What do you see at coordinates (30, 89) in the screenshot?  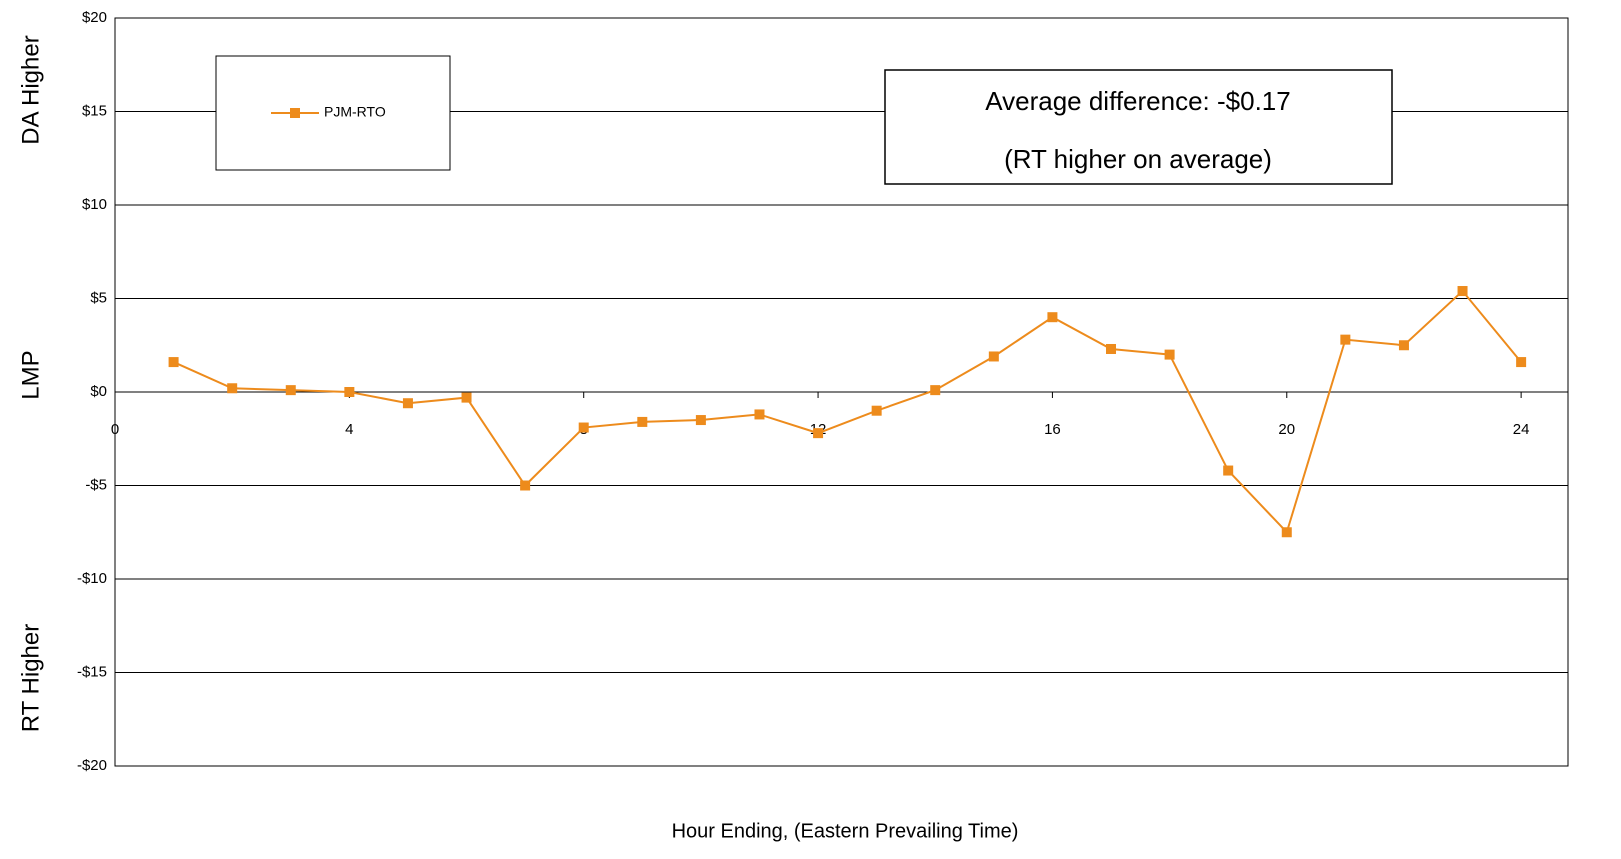 I see `y-label-top: DA Higher` at bounding box center [30, 89].